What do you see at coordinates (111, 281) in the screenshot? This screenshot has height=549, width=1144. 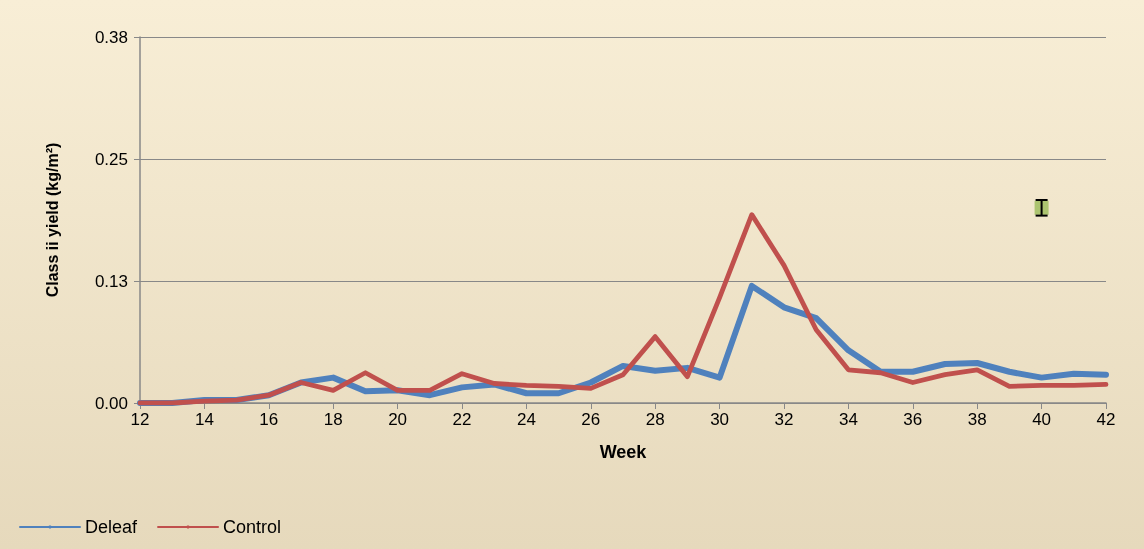 I see `y-tick-label: 0.13` at bounding box center [111, 281].